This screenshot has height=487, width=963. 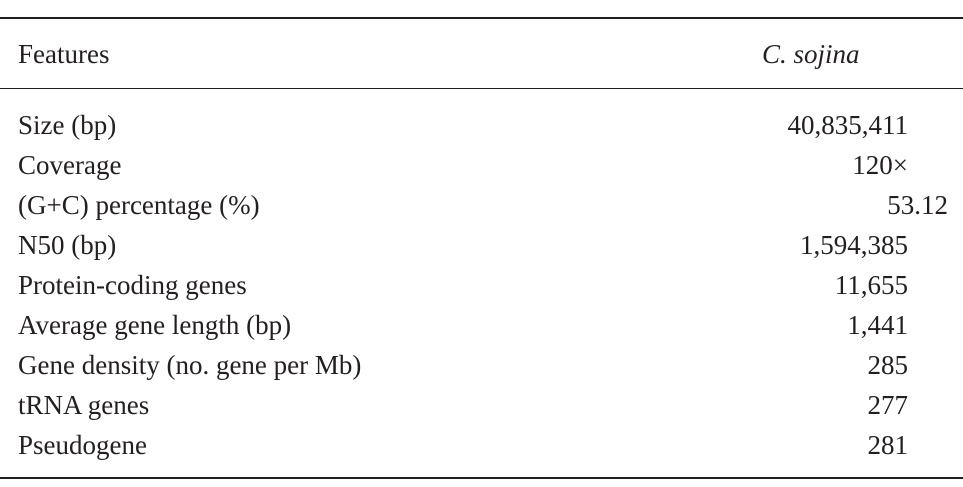 What do you see at coordinates (811, 54) in the screenshot?
I see `header-species: C. sojina` at bounding box center [811, 54].